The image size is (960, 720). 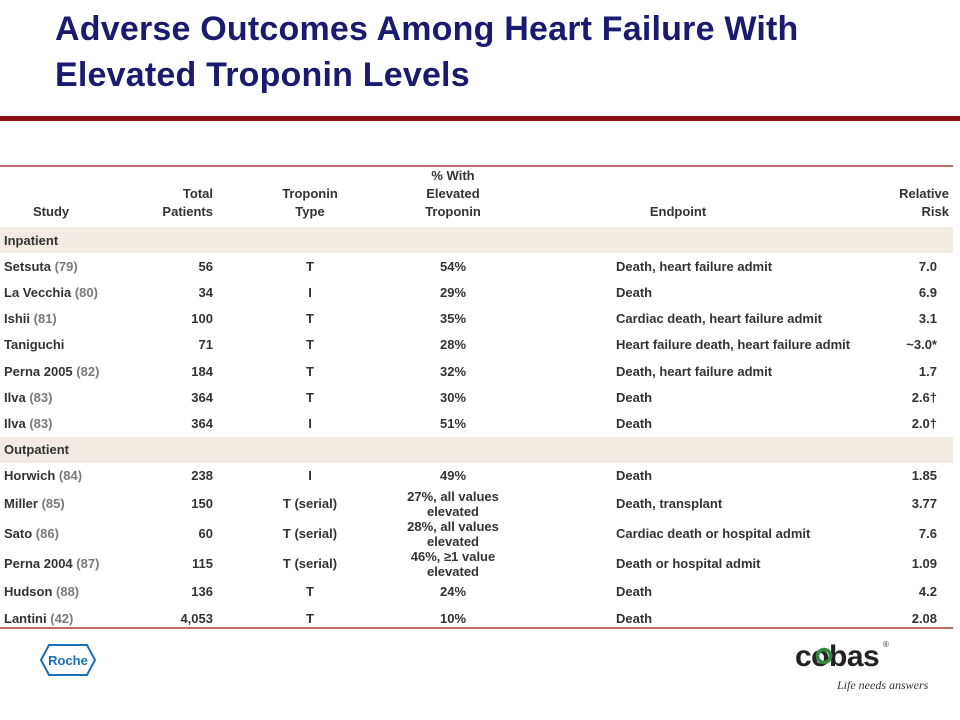 I want to click on table-row: Hudson (88) 136 T 24% Death 4.2, so click(x=476, y=592).